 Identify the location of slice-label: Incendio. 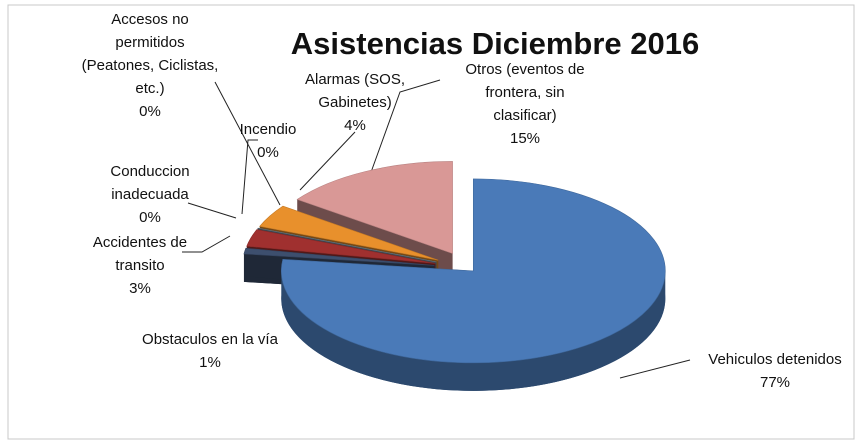
(268, 129).